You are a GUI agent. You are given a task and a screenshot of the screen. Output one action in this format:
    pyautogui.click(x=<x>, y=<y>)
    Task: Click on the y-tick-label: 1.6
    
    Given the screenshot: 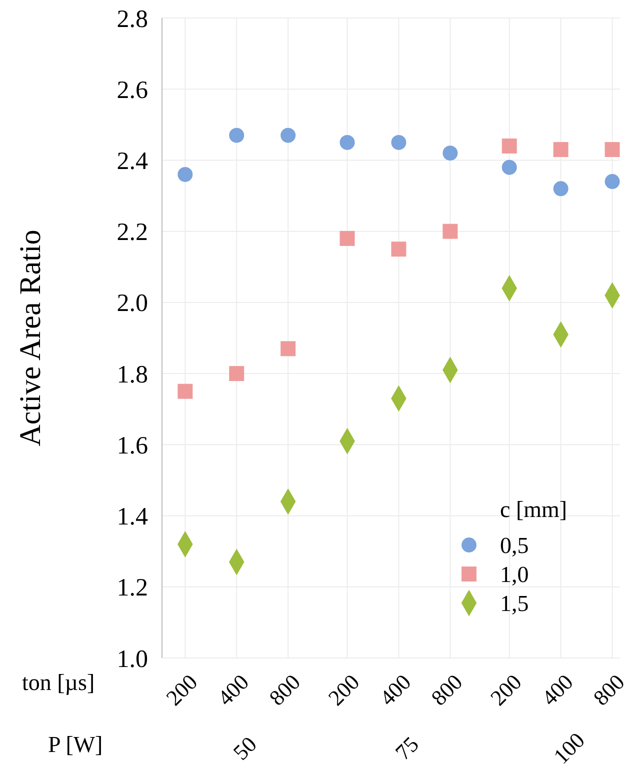 What is the action you would take?
    pyautogui.click(x=132, y=446)
    